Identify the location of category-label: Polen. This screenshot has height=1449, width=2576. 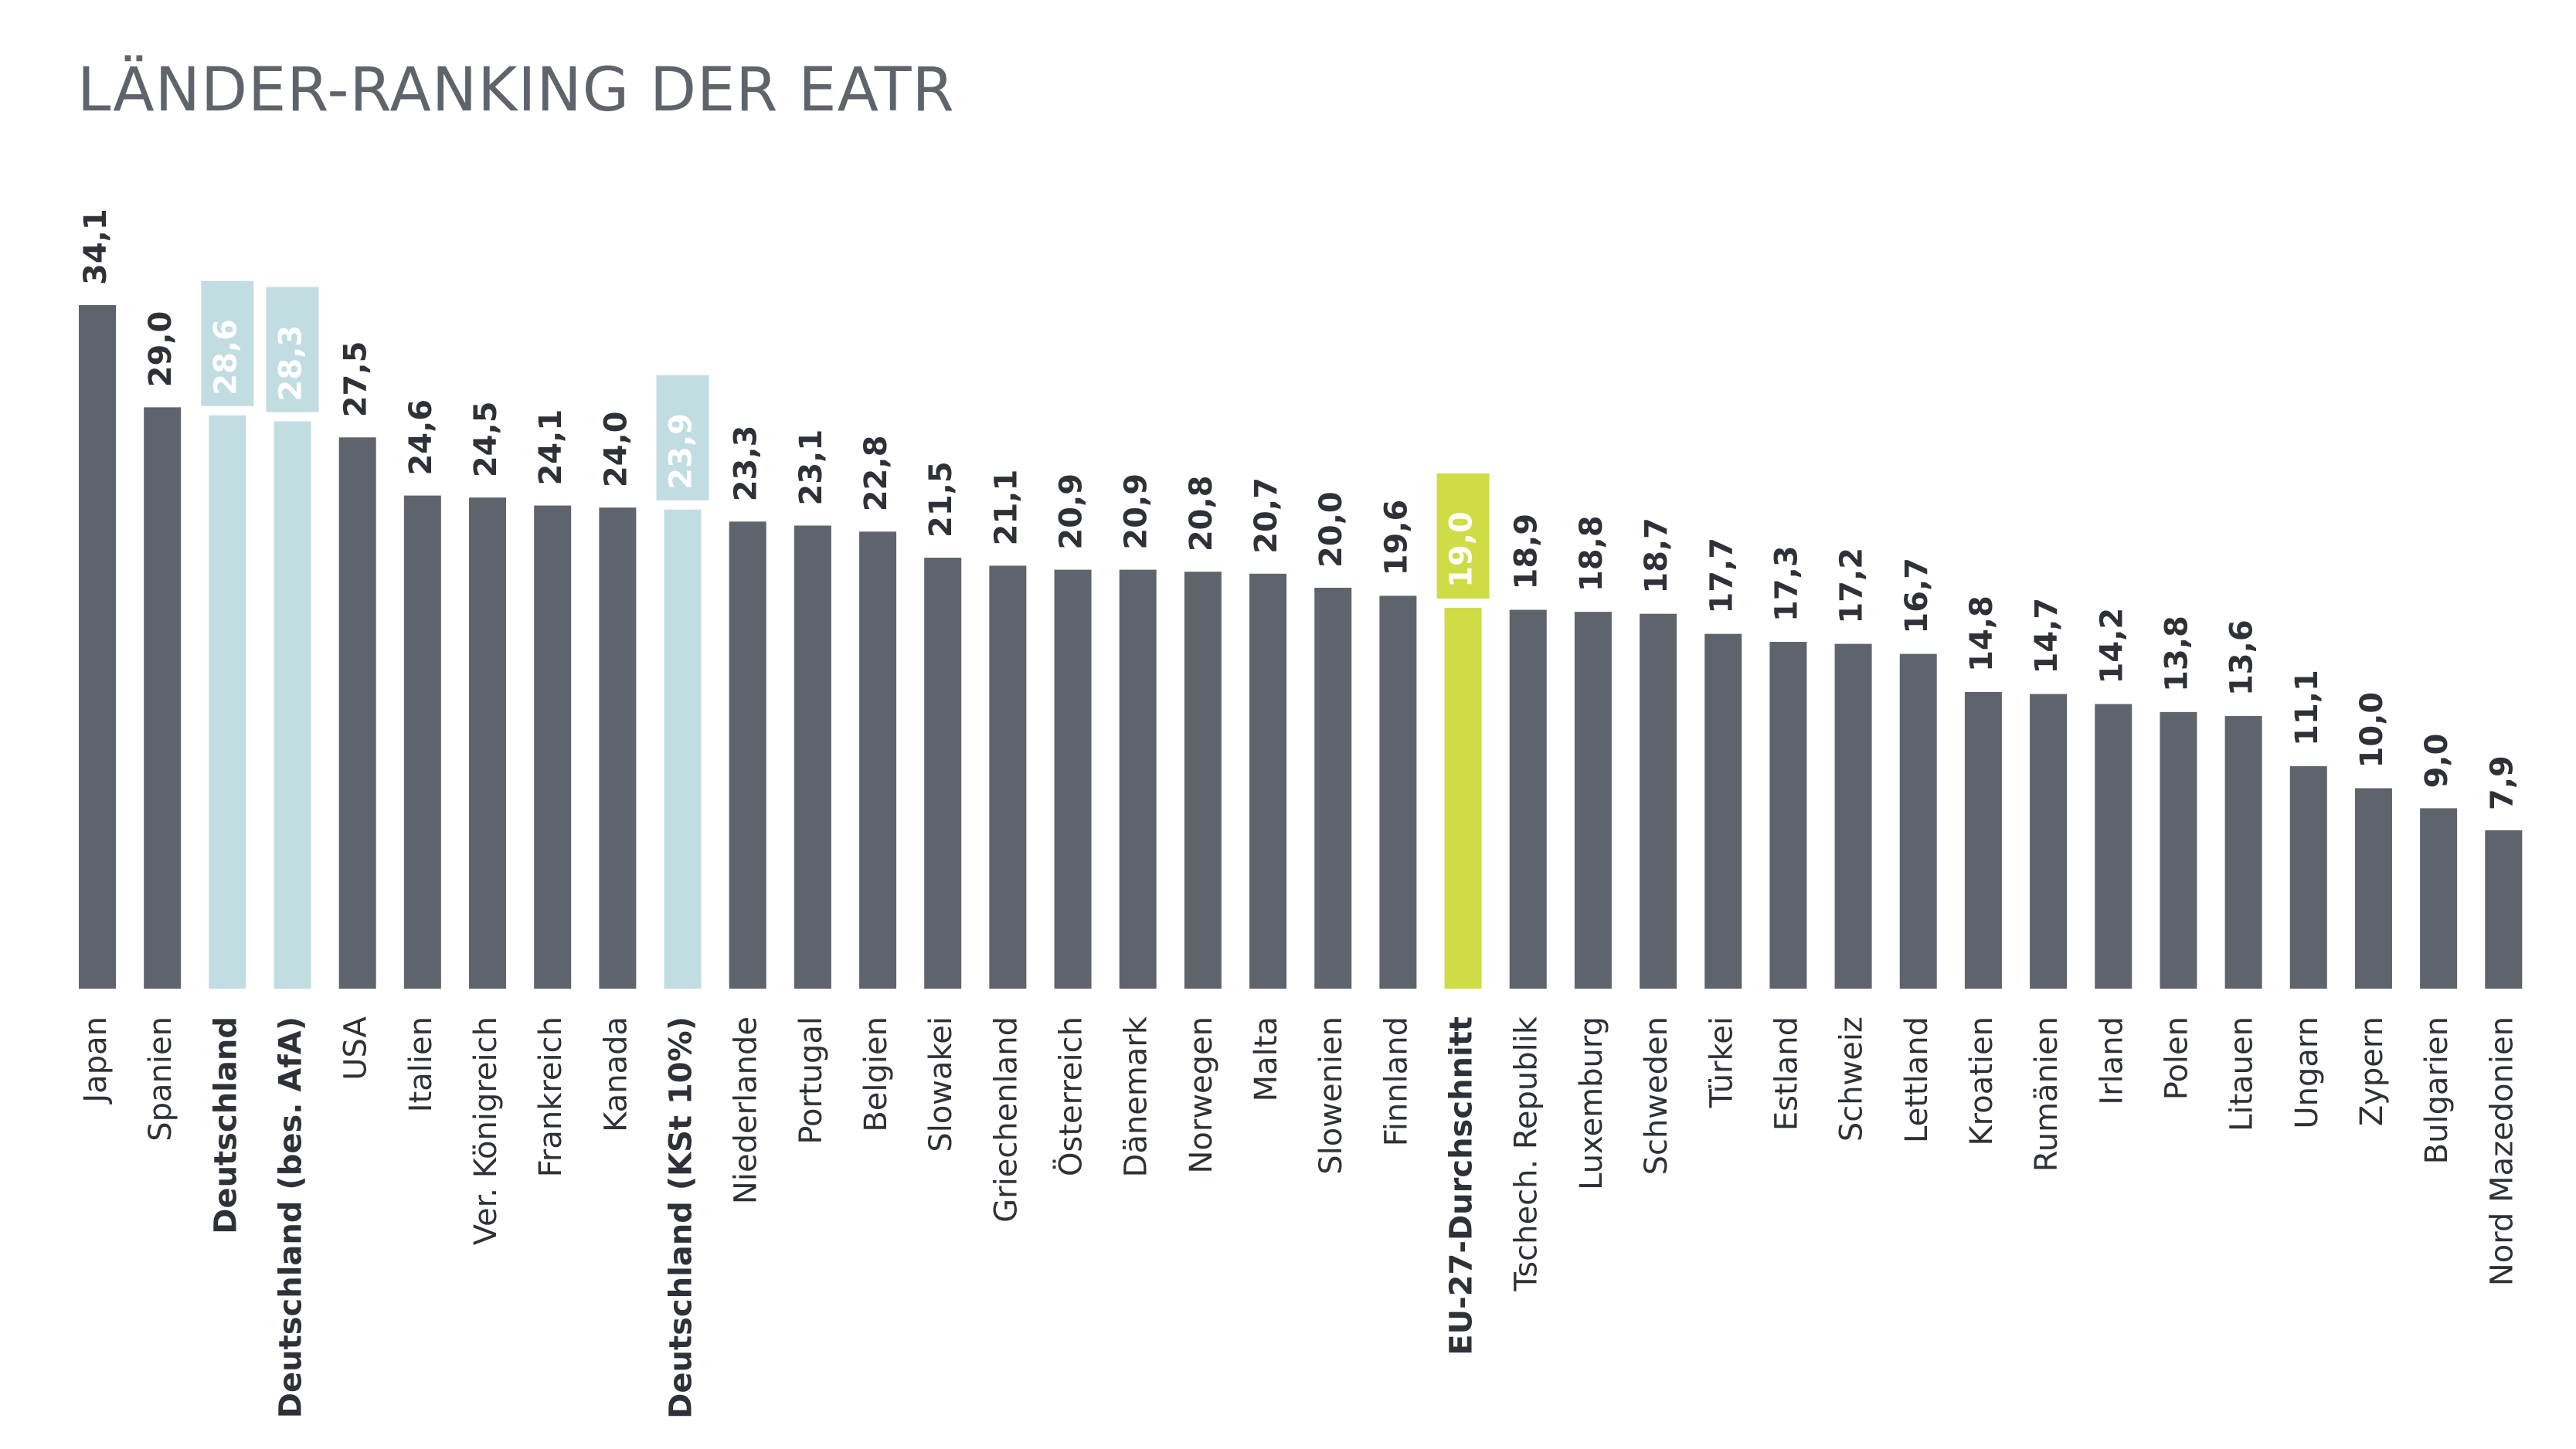
(2176, 1058).